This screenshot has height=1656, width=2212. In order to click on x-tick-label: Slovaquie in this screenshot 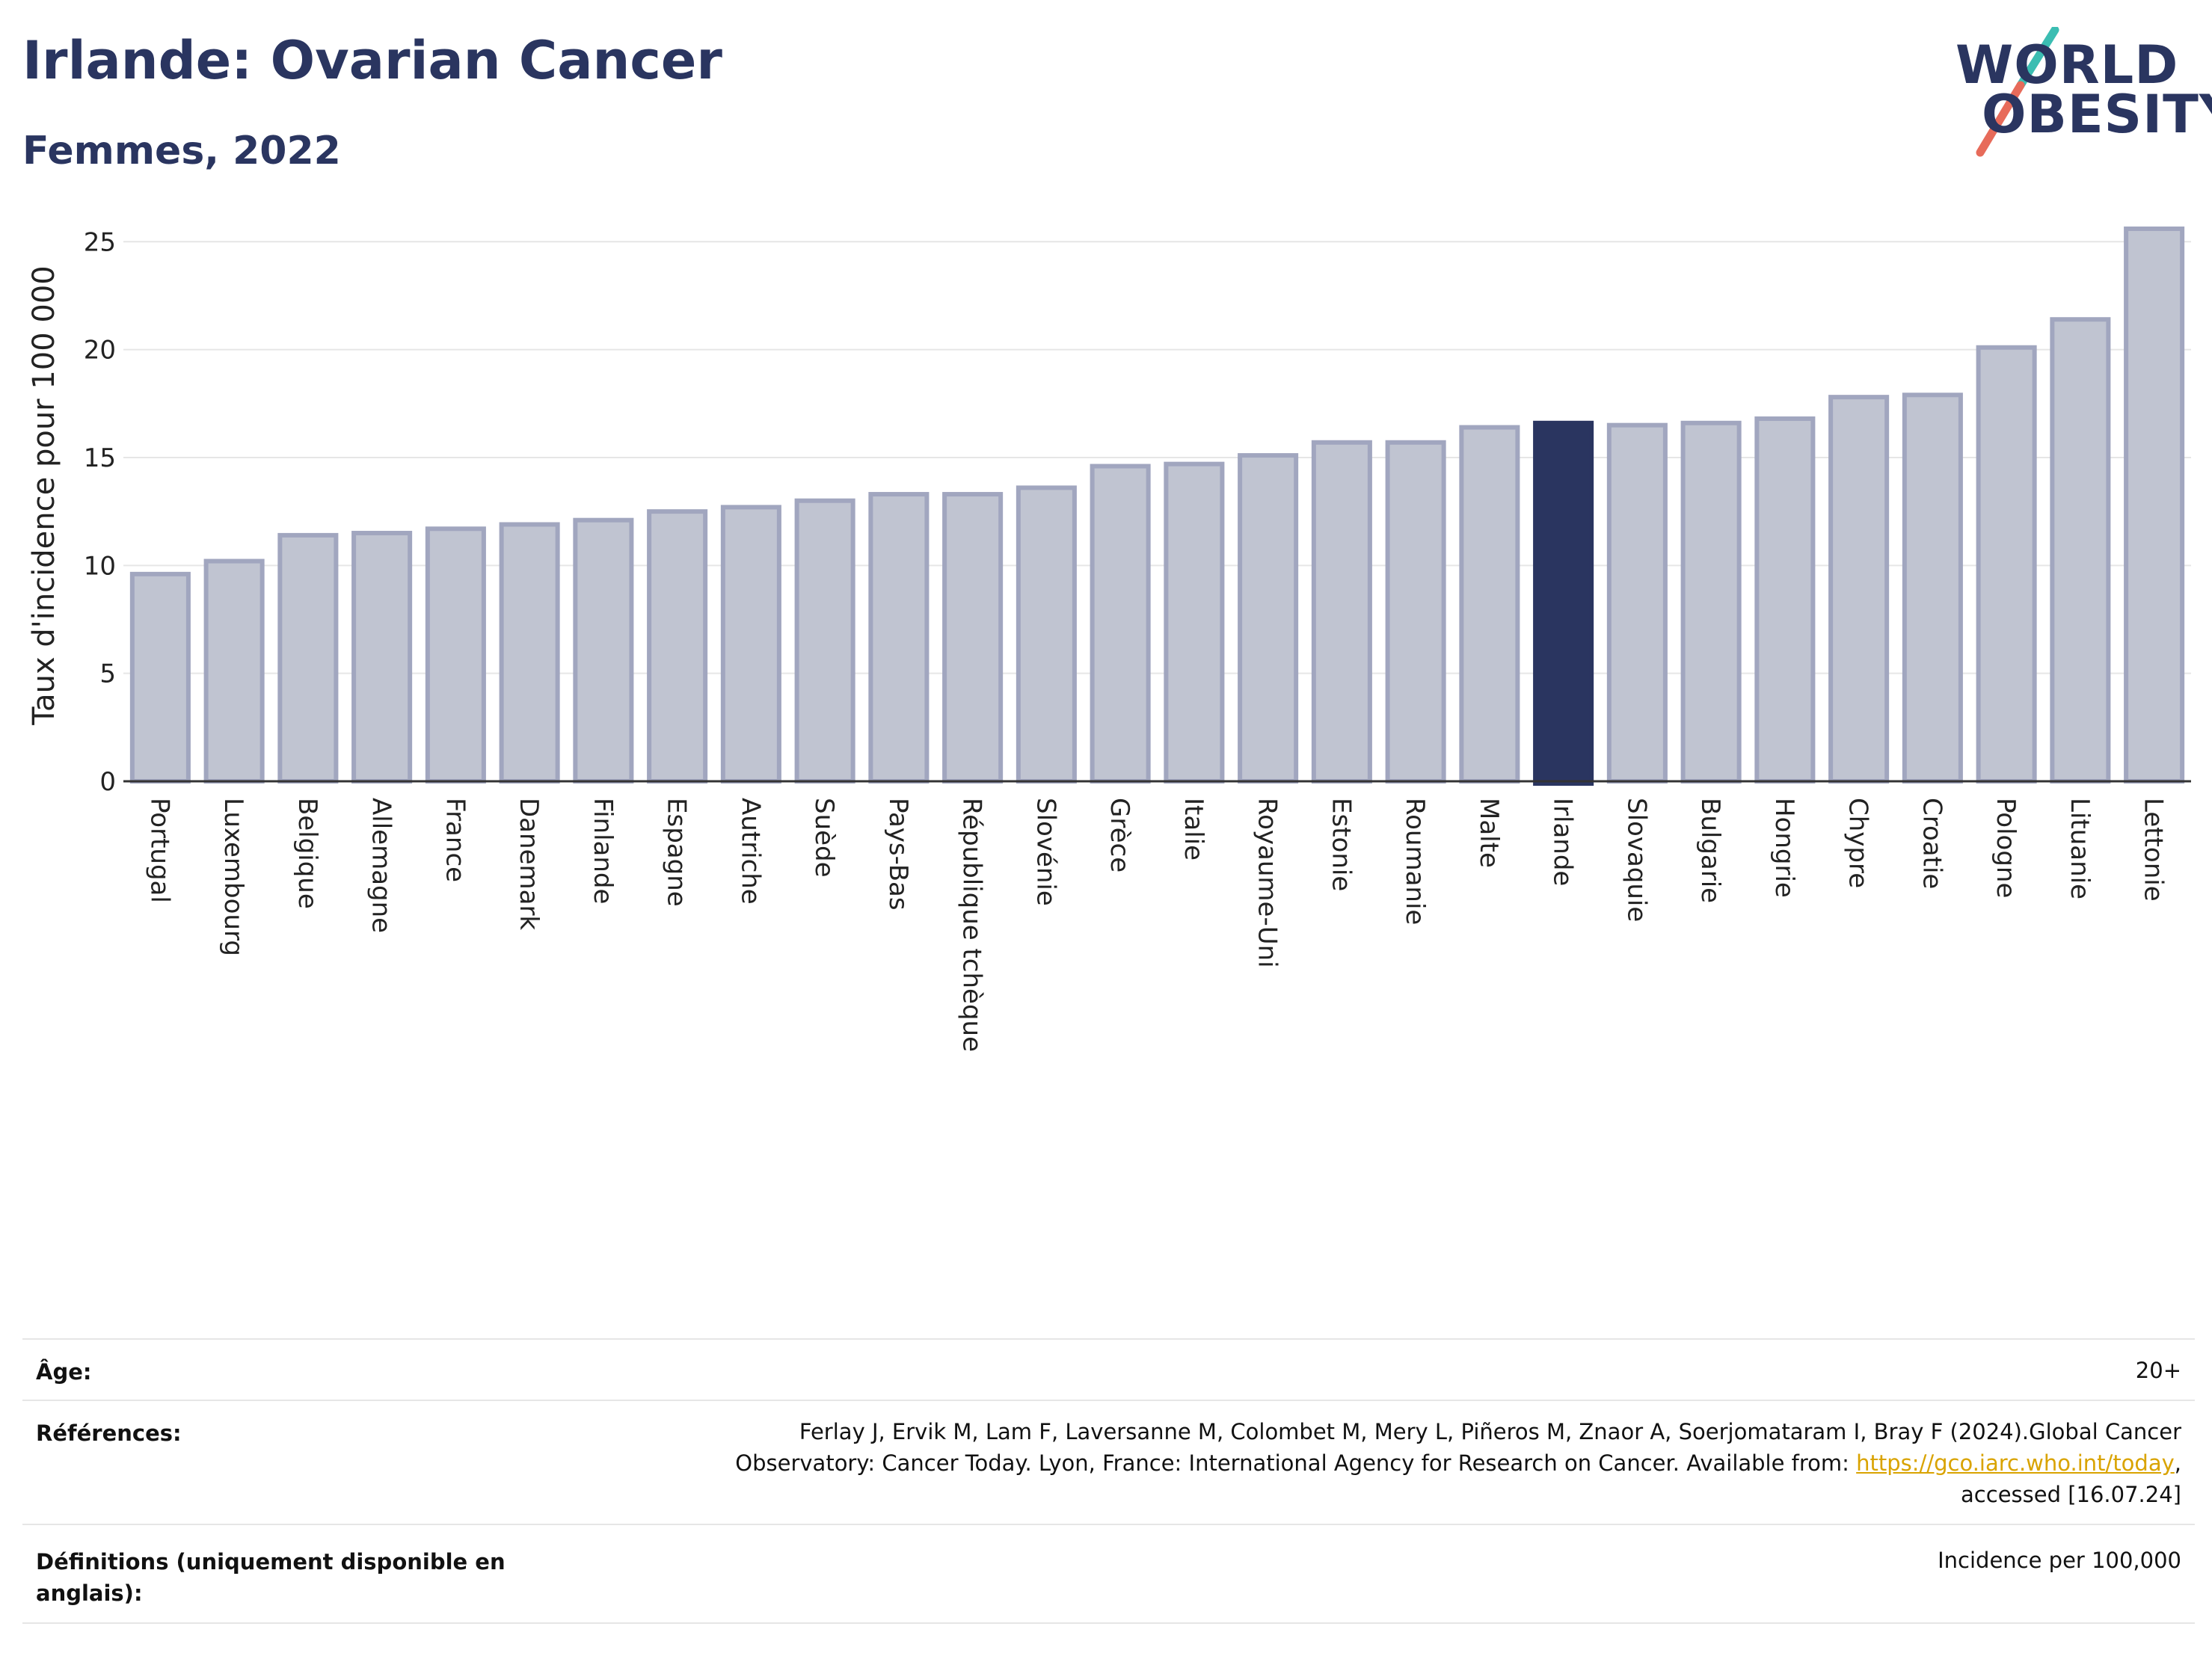, I will do `click(1636, 860)`.